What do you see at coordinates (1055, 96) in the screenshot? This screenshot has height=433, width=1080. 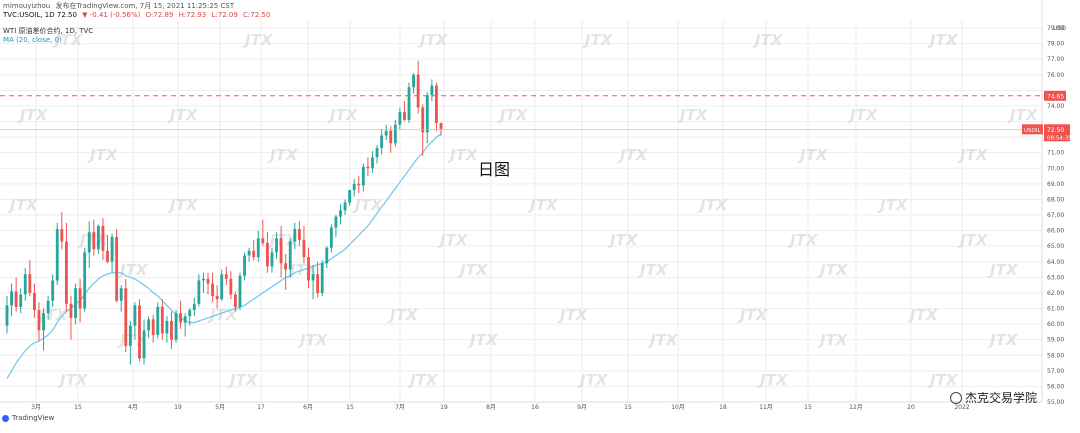 I see `ref-price-label: 74.65` at bounding box center [1055, 96].